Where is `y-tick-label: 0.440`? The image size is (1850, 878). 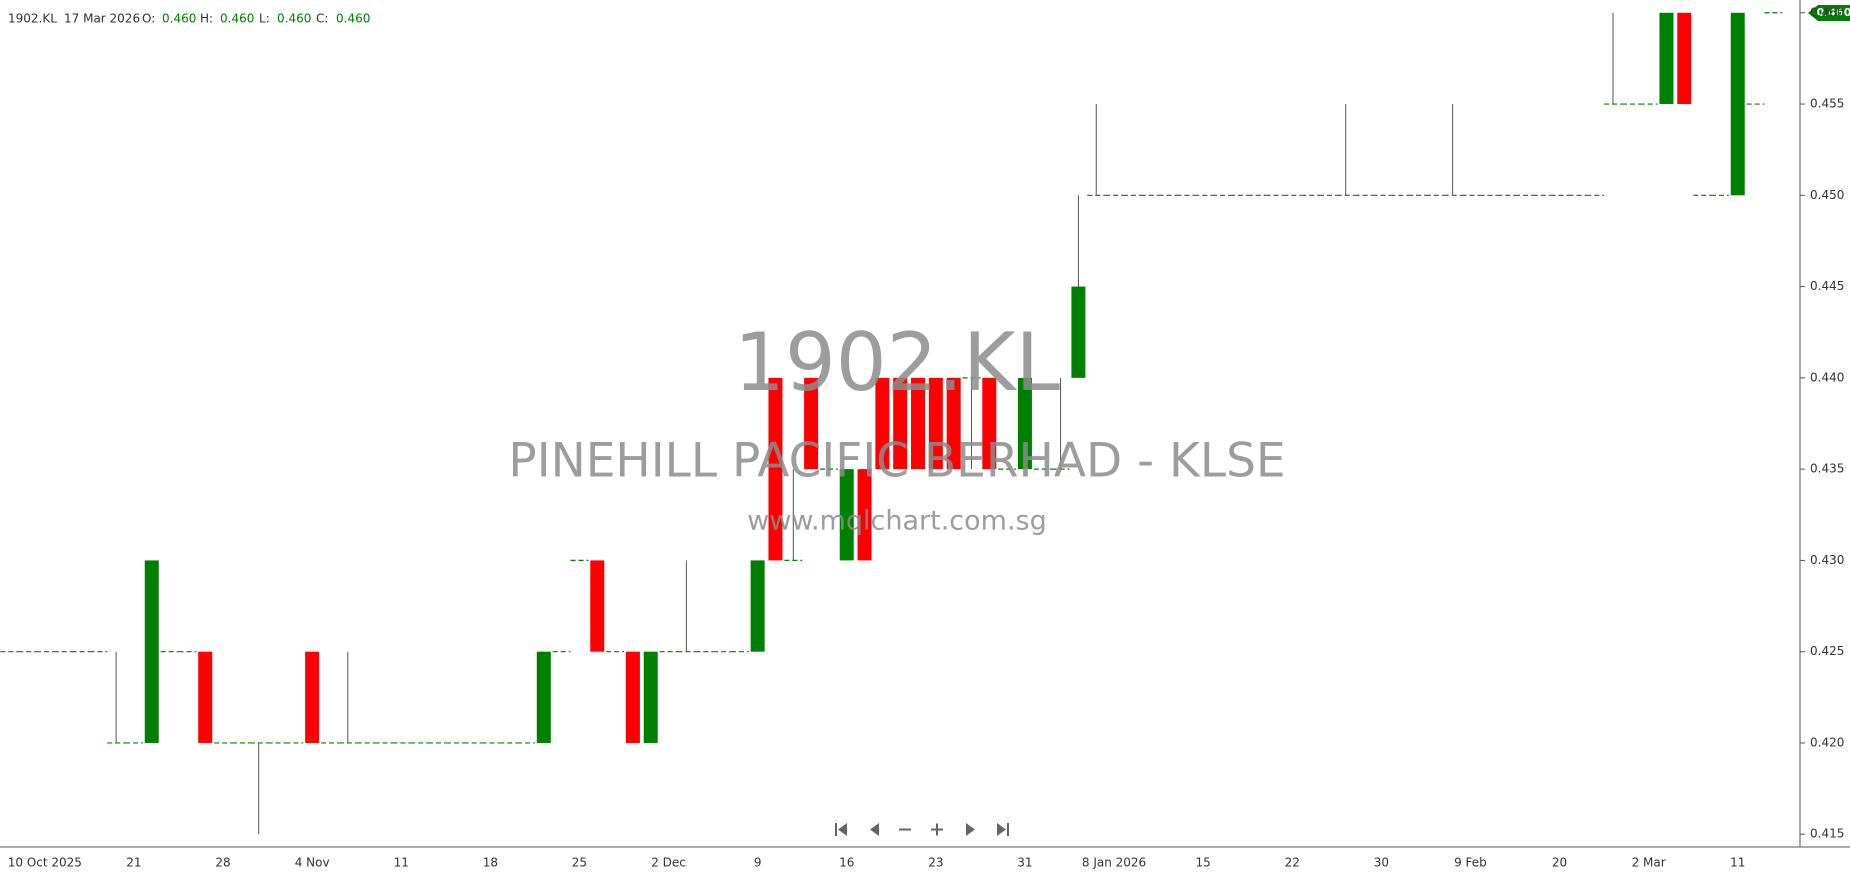 y-tick-label: 0.440 is located at coordinates (1827, 377).